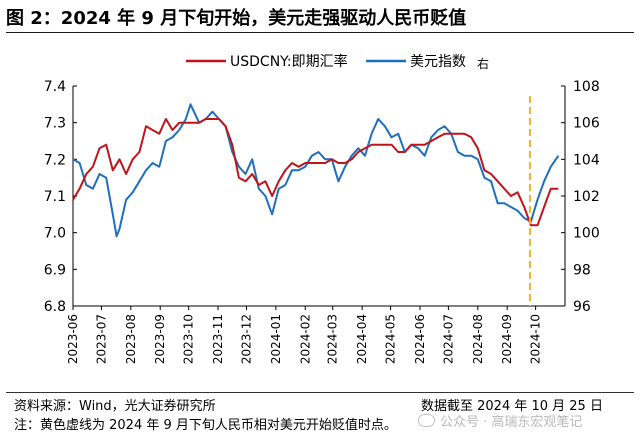 The image size is (640, 443). What do you see at coordinates (55, 197) in the screenshot?
I see `left-tick-label: 7.1` at bounding box center [55, 197].